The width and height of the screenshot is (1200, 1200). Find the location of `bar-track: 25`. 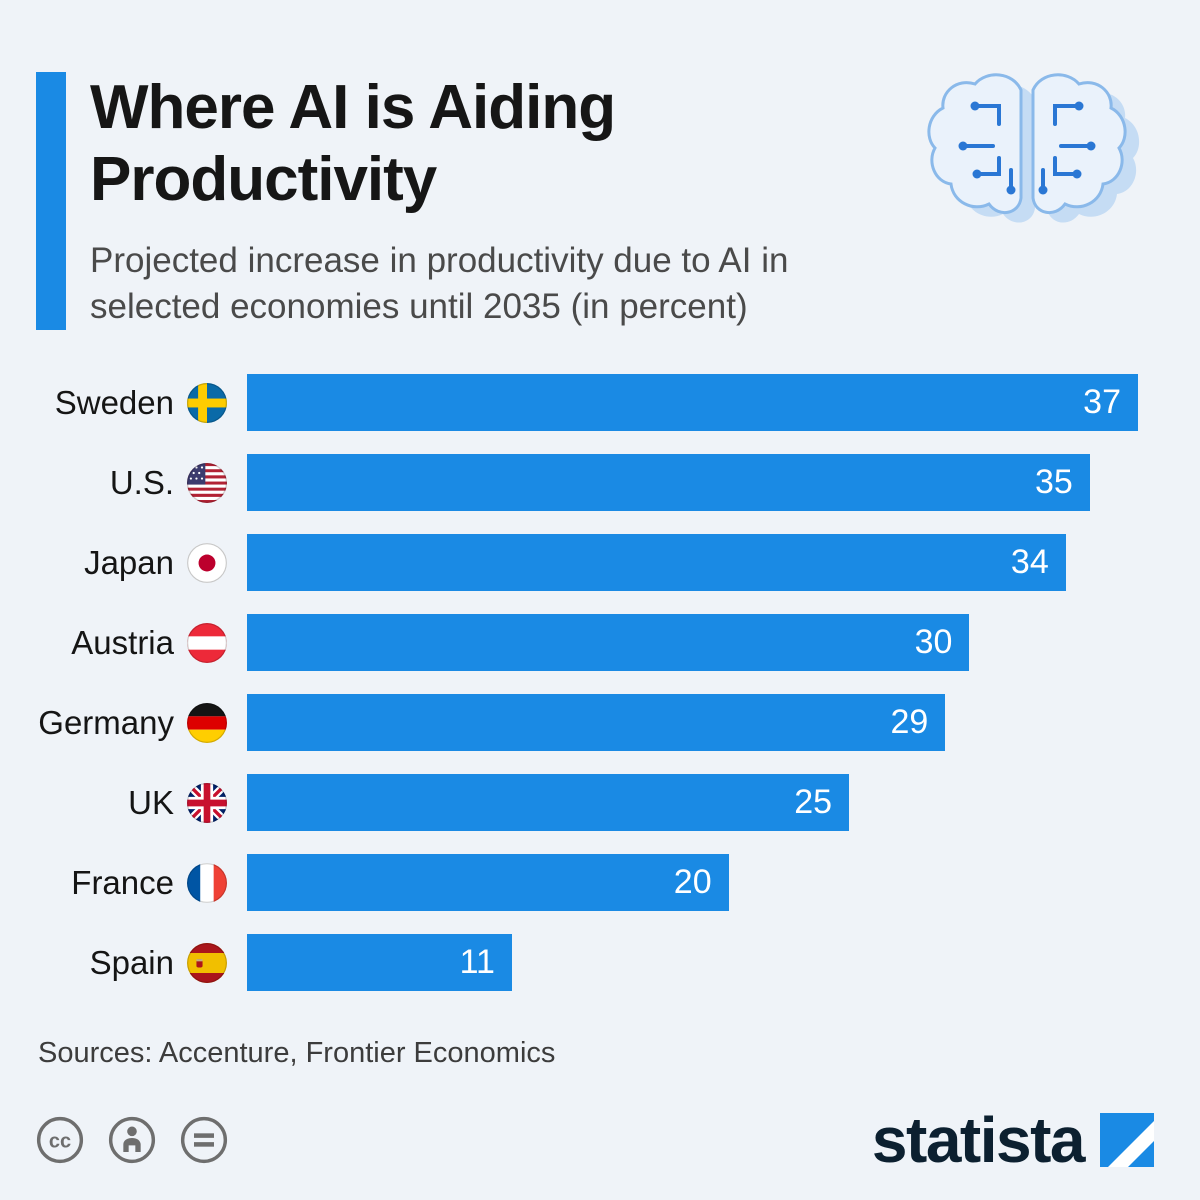

bar-track: 25 is located at coordinates (692, 803).